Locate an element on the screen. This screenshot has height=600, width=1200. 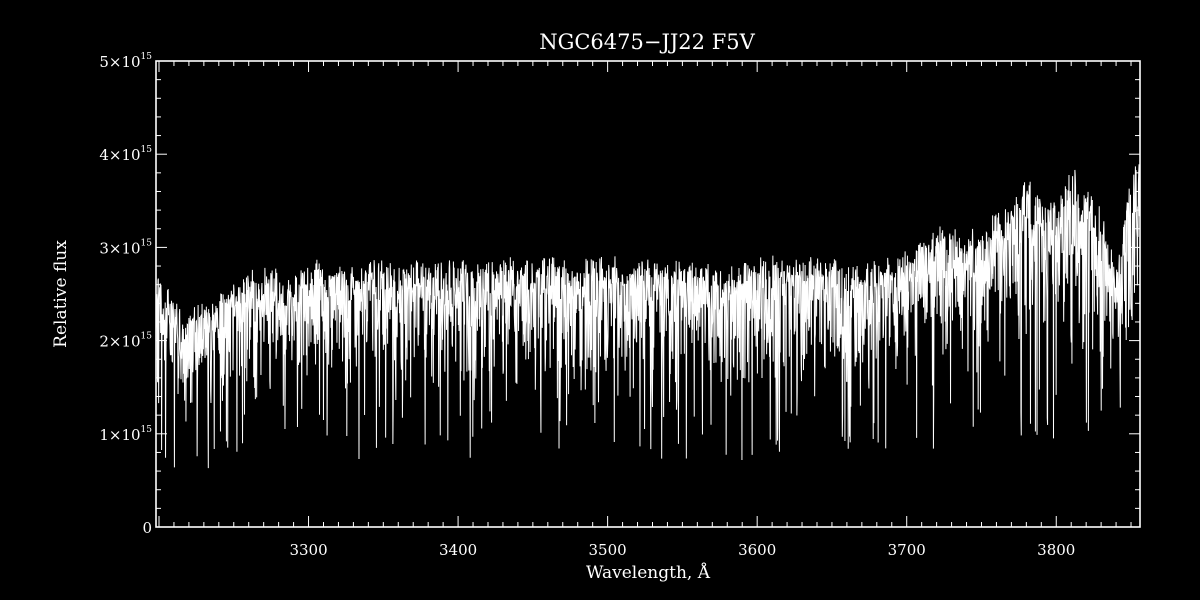
y-tick-mantissa: 0 is located at coordinates (147, 528).